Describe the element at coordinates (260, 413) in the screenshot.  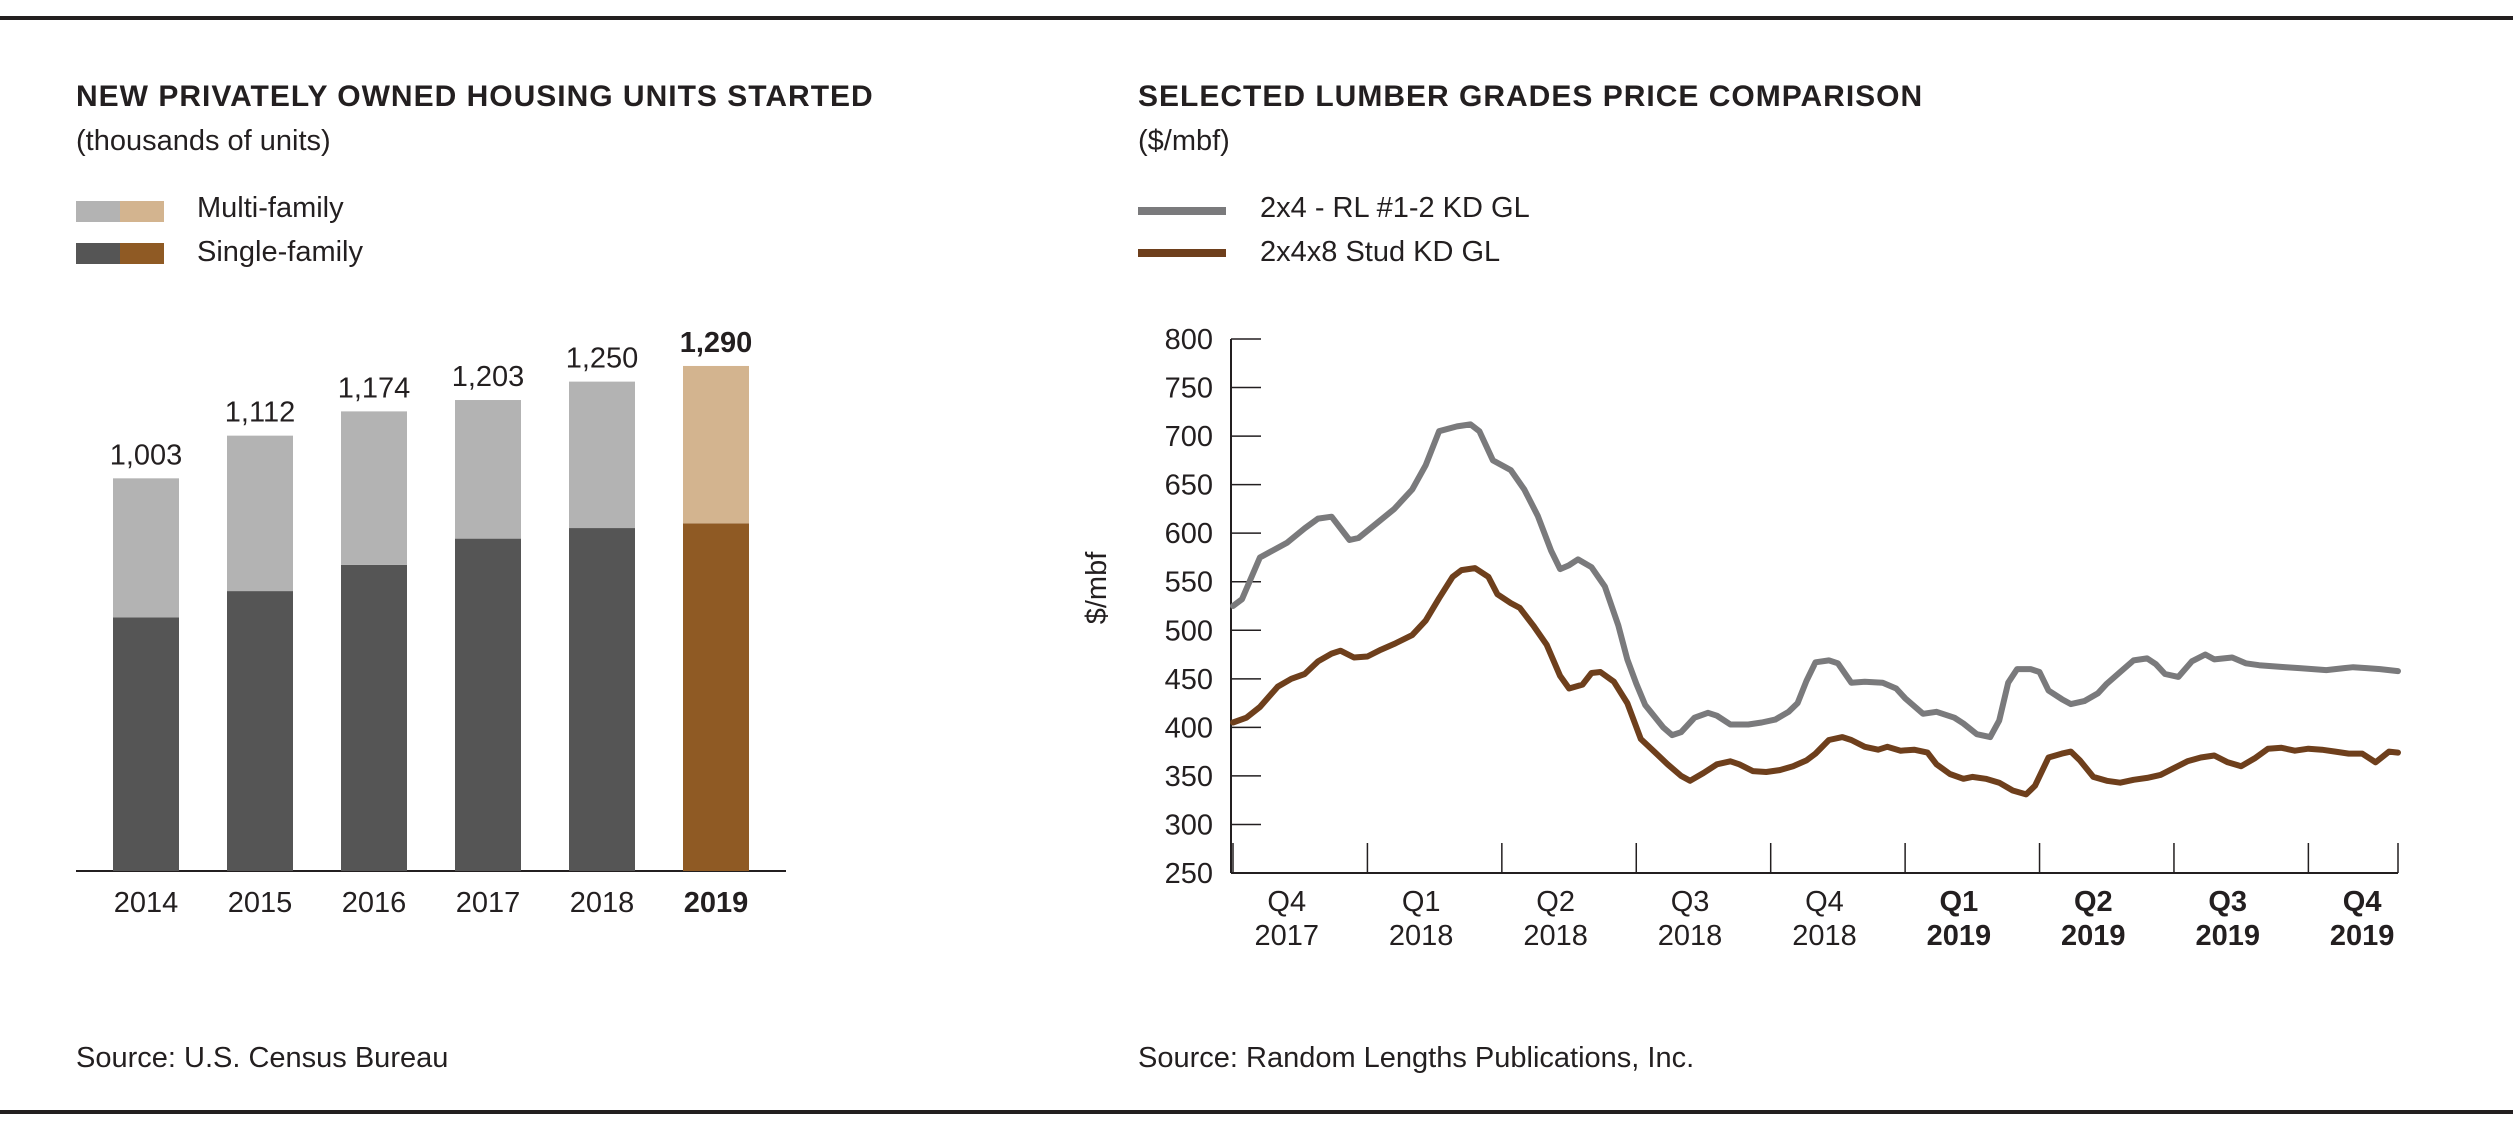
I see `bar-total-label-2015: 1,112` at that location.